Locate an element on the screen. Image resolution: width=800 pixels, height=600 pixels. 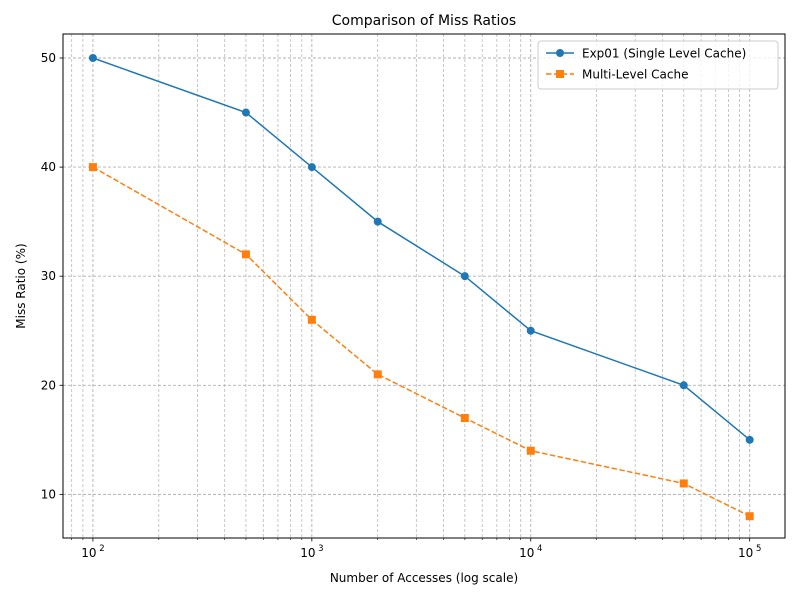
legend-item: Exp01 (Single Level Cache) is located at coordinates (646, 54).